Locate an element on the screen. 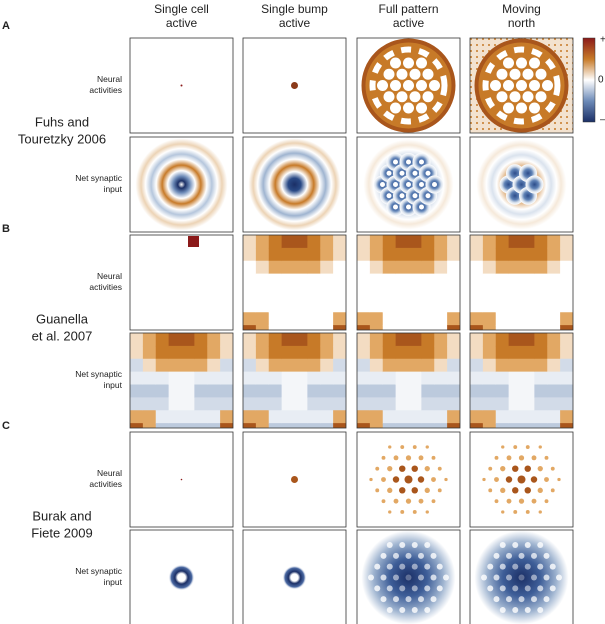 This screenshot has width=605, height=624. row-label: Neural is located at coordinates (109, 276).